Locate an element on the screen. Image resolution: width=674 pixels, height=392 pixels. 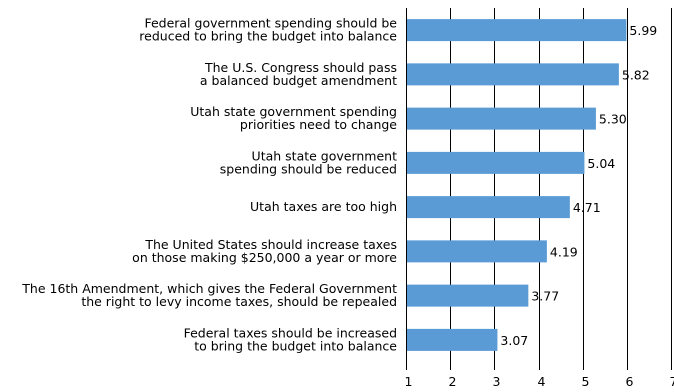
x-tick-label-4: 4 is located at coordinates (542, 381).